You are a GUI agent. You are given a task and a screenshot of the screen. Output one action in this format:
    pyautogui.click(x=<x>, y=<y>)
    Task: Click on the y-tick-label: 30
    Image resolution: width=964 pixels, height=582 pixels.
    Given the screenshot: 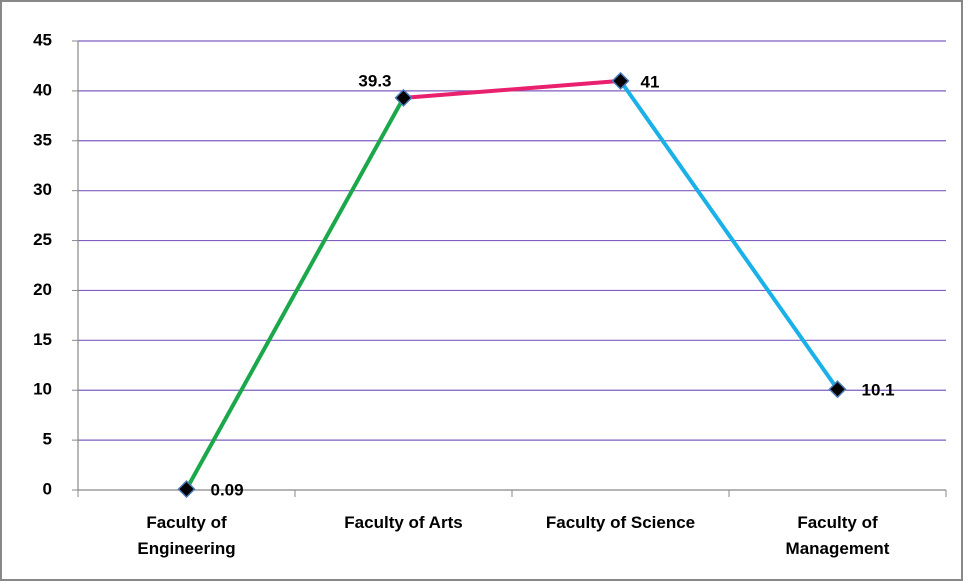 What is the action you would take?
    pyautogui.click(x=42, y=189)
    